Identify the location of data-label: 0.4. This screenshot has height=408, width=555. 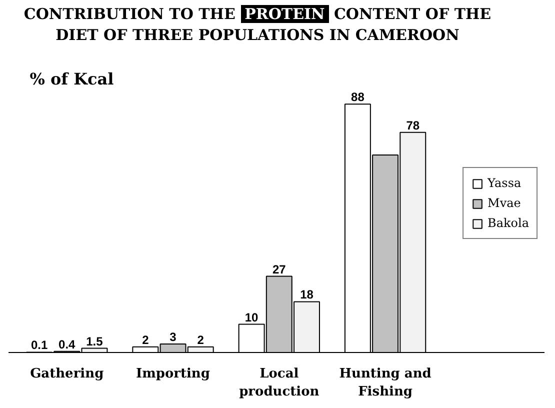
(67, 344).